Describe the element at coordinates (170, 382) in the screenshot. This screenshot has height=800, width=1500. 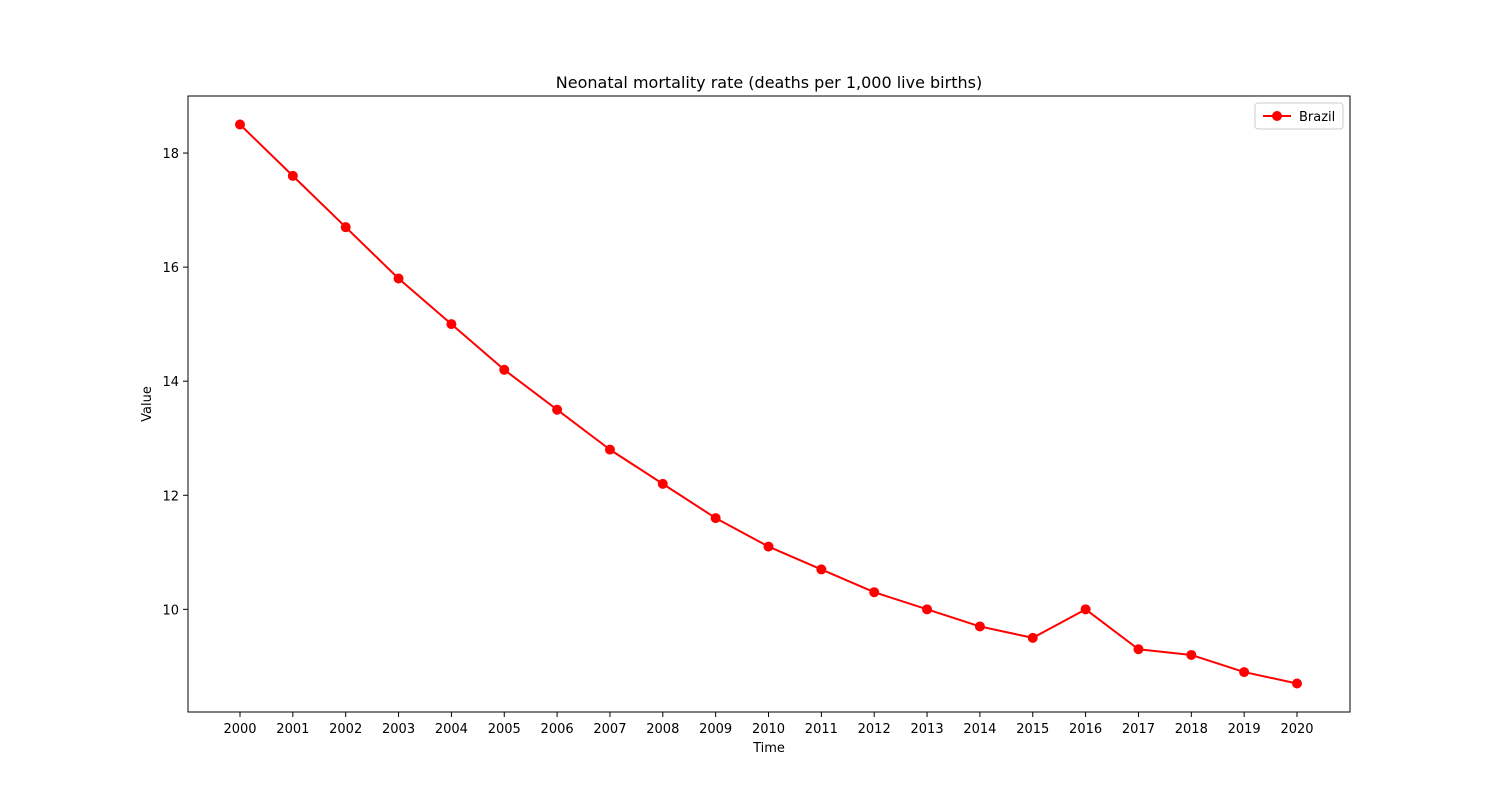
I see `y-tick-label: 14` at that location.